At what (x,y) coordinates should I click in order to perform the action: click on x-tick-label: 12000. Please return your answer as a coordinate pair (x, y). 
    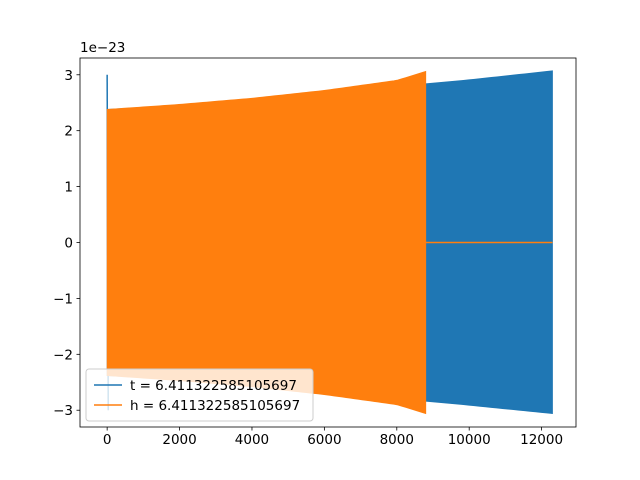
    Looking at the image, I should click on (541, 440).